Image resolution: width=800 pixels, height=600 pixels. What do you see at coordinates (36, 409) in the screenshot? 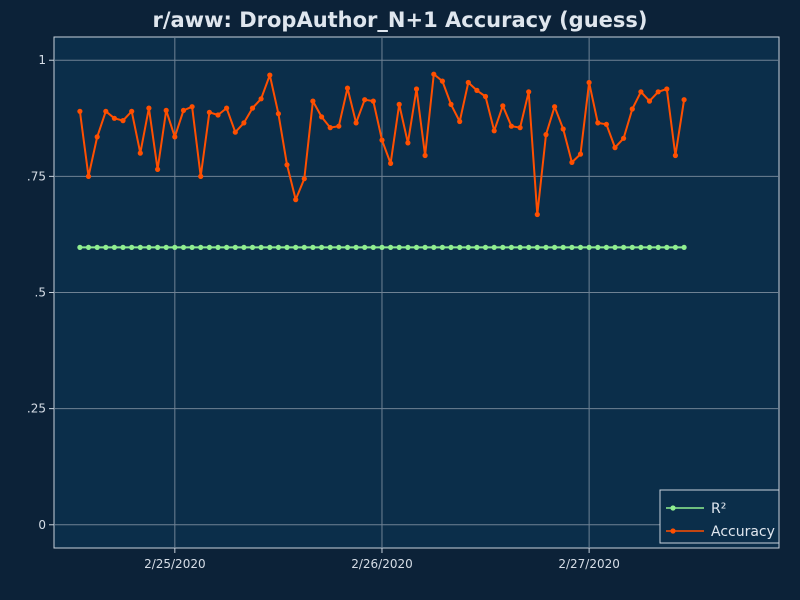
I see `y-tick-label: .25` at bounding box center [36, 409].